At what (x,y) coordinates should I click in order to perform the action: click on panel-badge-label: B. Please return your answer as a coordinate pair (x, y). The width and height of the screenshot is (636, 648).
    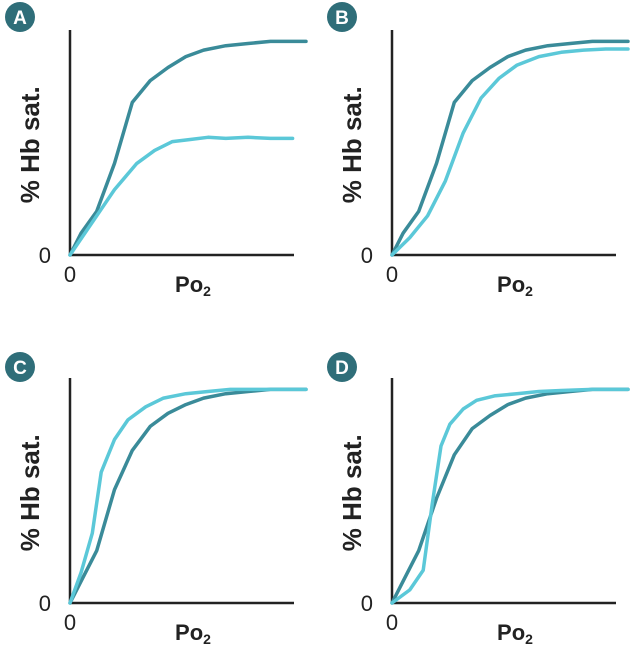
    Looking at the image, I should click on (342, 18).